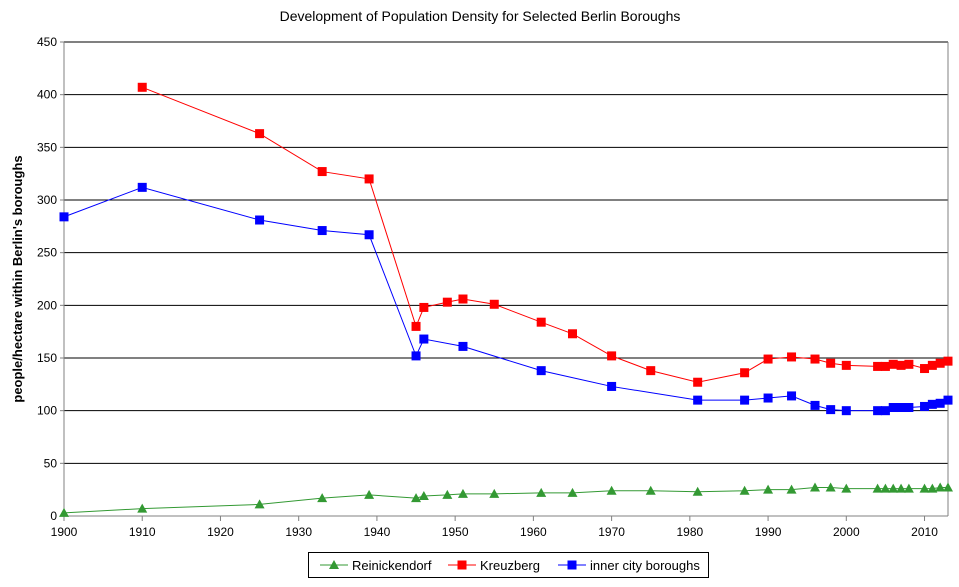 The width and height of the screenshot is (959, 587). Describe the element at coordinates (47, 358) in the screenshot. I see `y-tick-label: 150` at that location.